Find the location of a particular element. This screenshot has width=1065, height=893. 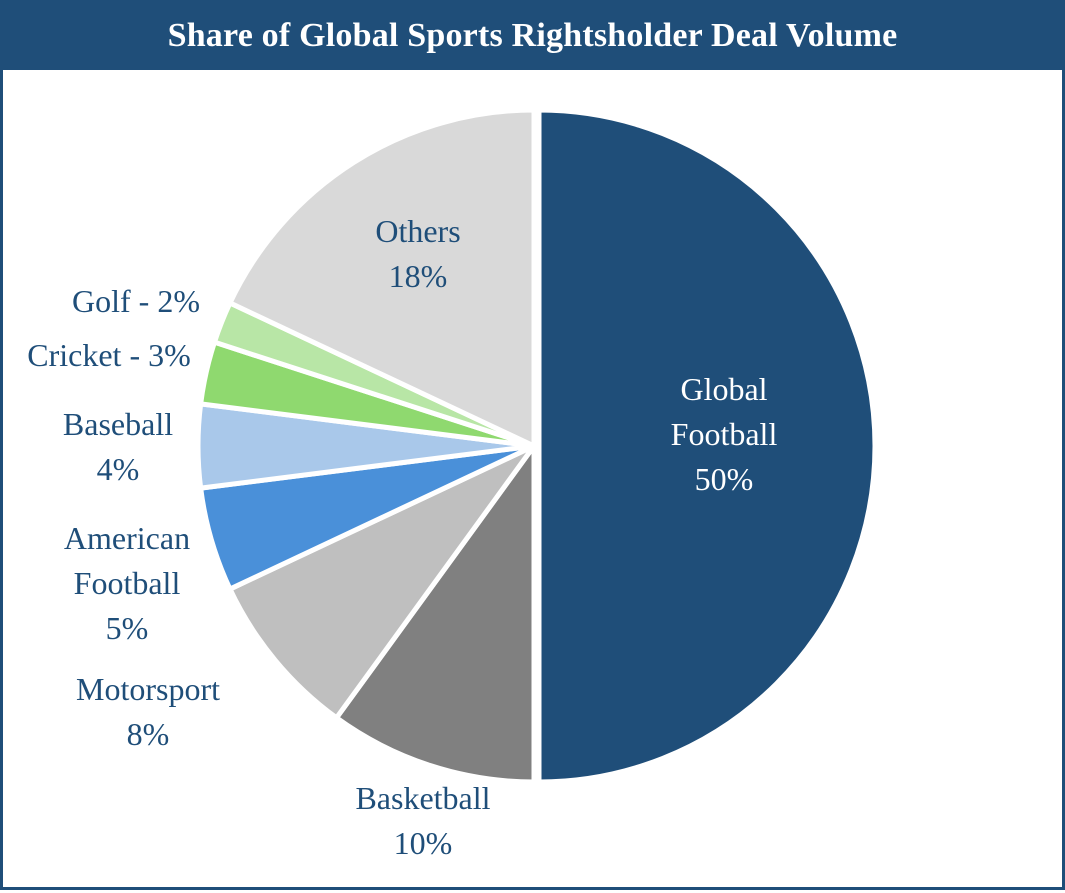

slice-label-american-football: American Football 5% is located at coordinates (127, 583).